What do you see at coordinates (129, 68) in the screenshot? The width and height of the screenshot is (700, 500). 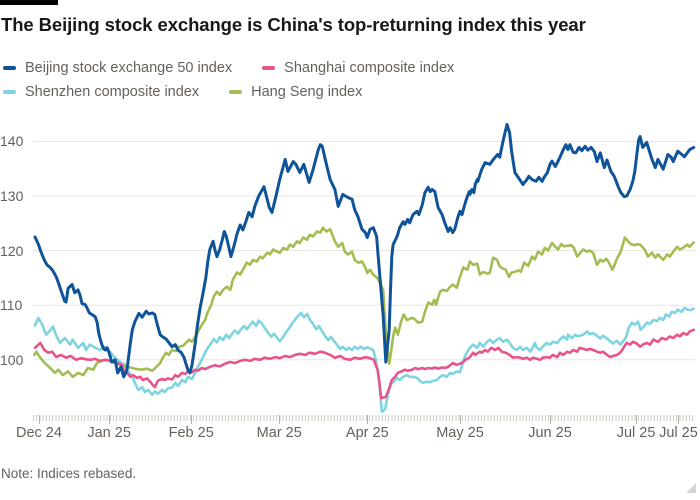 I see `legend-label: Beijing stock exchange 50 index` at bounding box center [129, 68].